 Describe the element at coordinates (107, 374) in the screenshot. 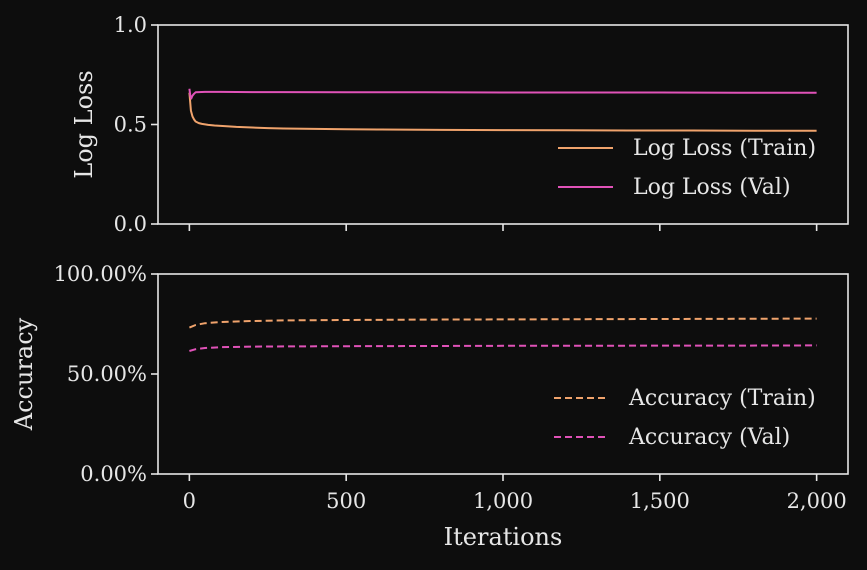

I see `accuracy-y-tick-label: 50.00%` at that location.